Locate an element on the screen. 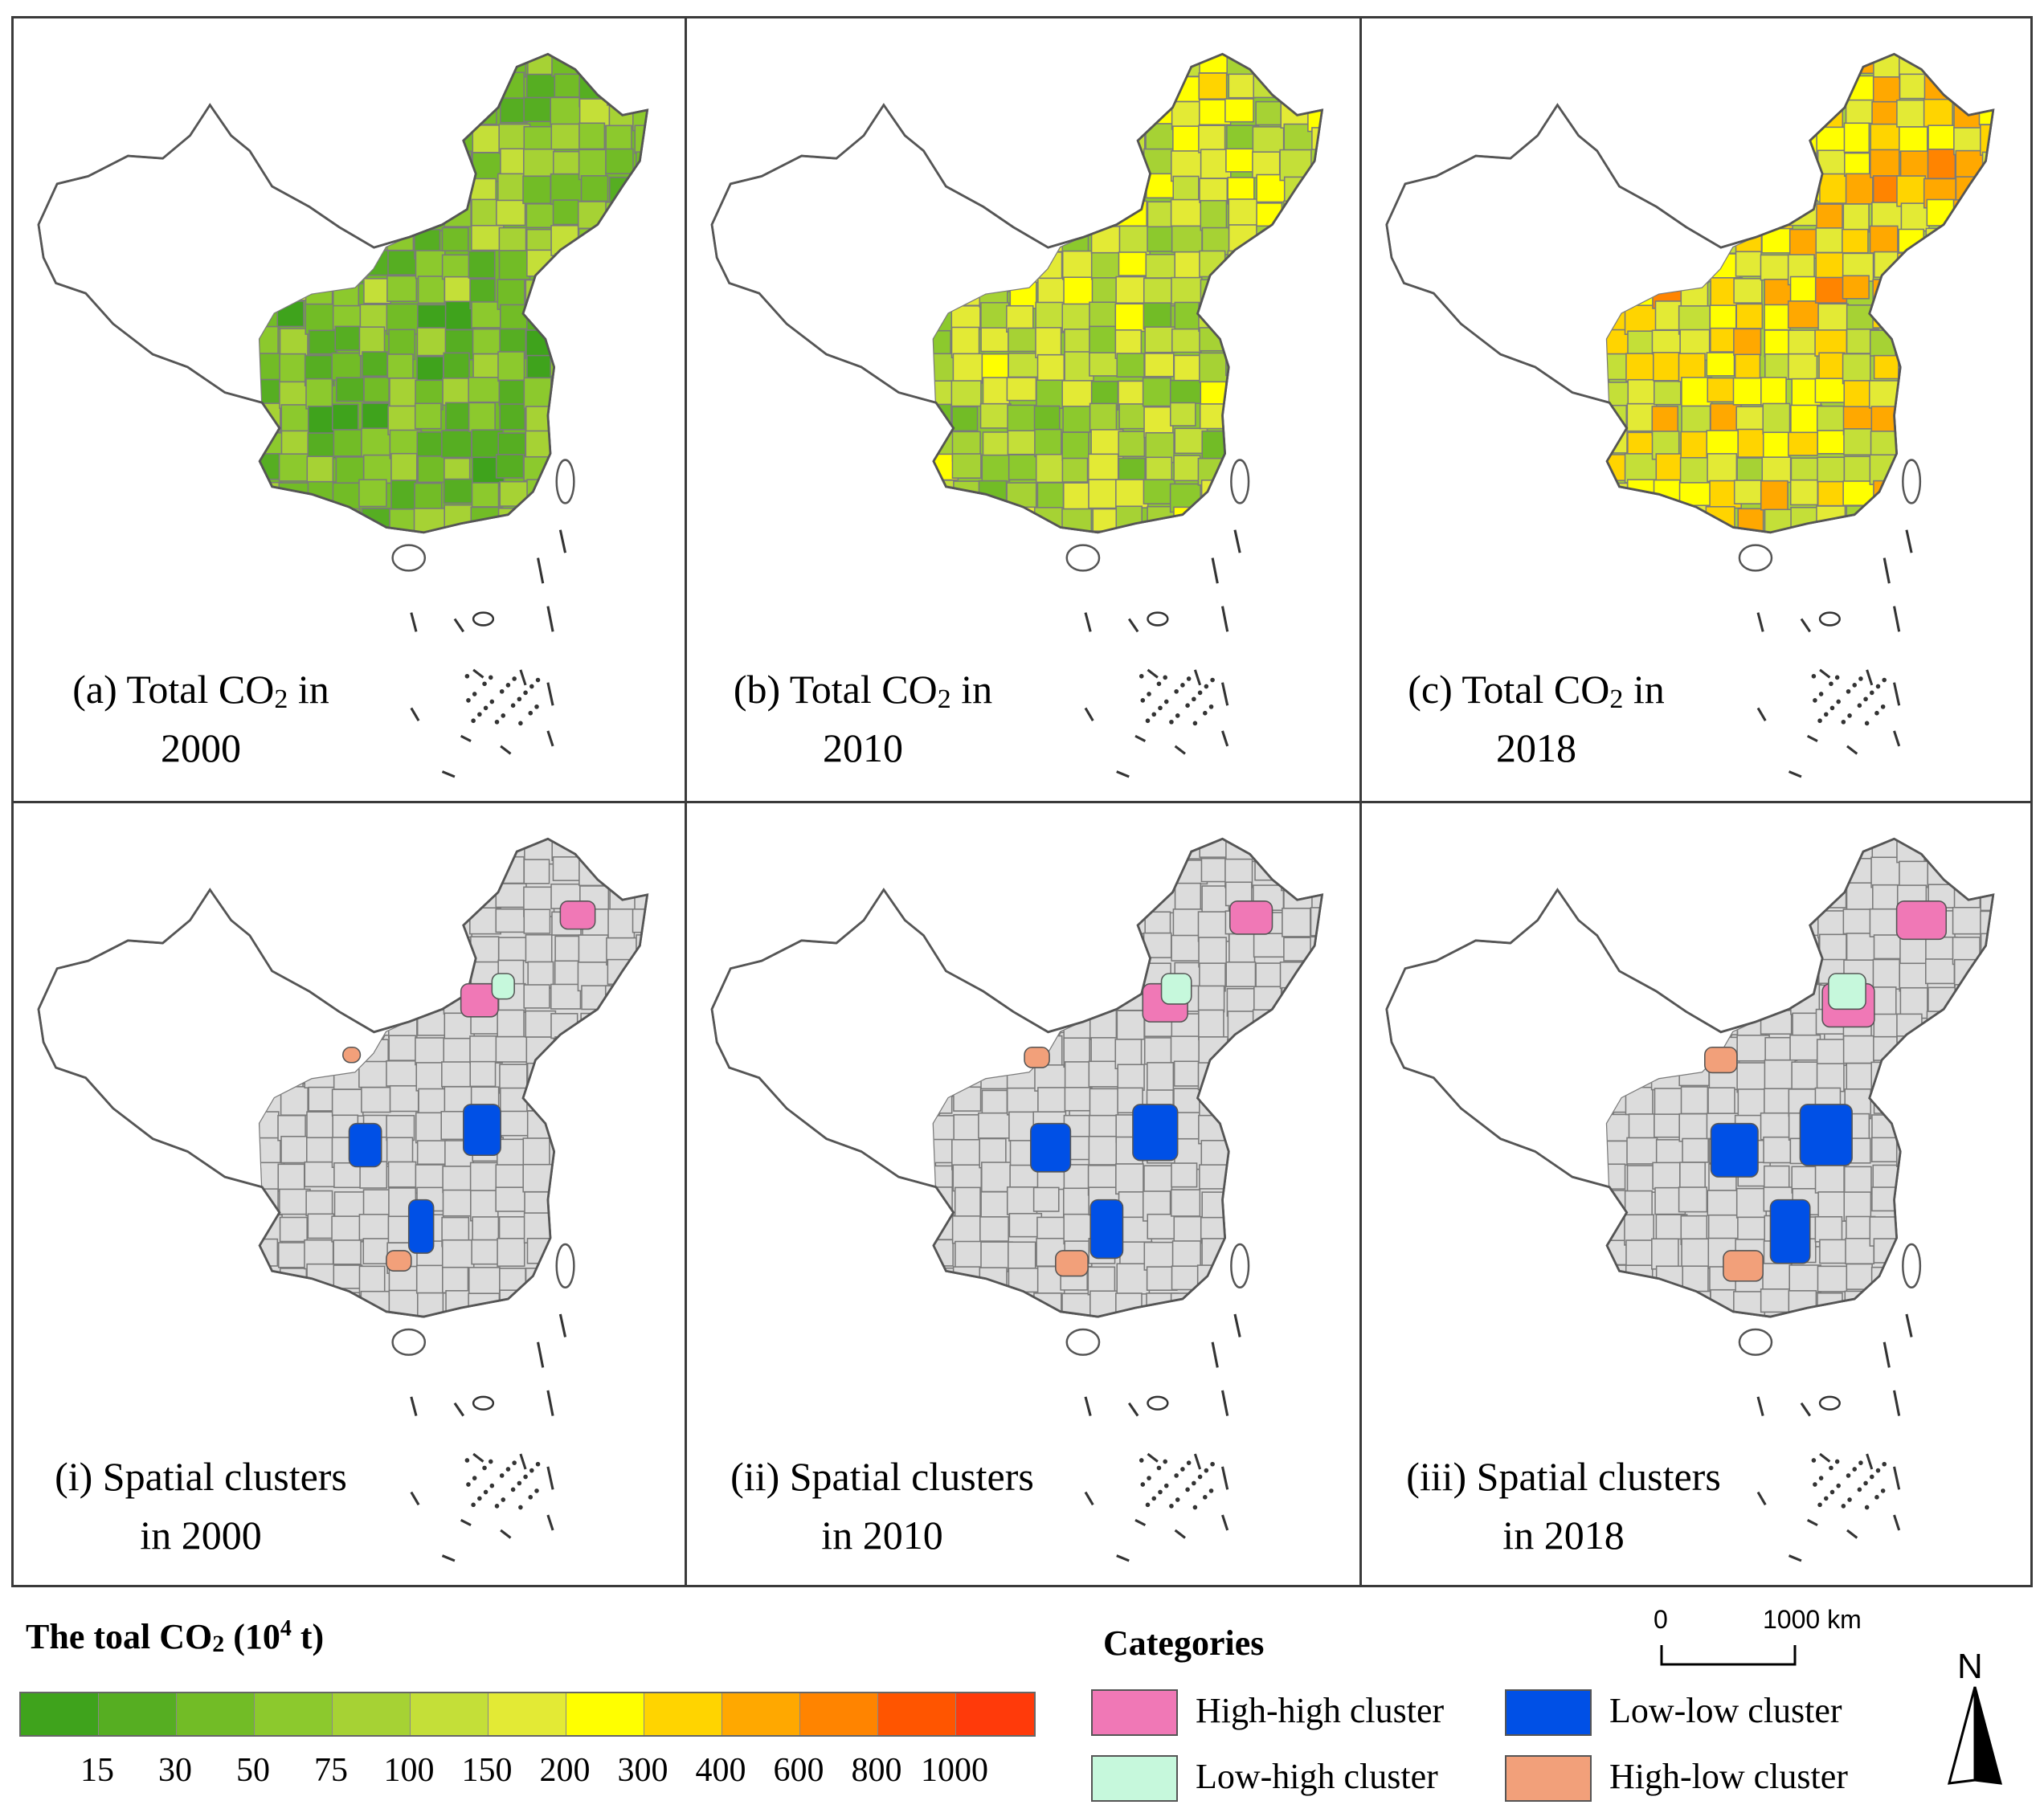  hainan-island is located at coordinates (1083, 558).